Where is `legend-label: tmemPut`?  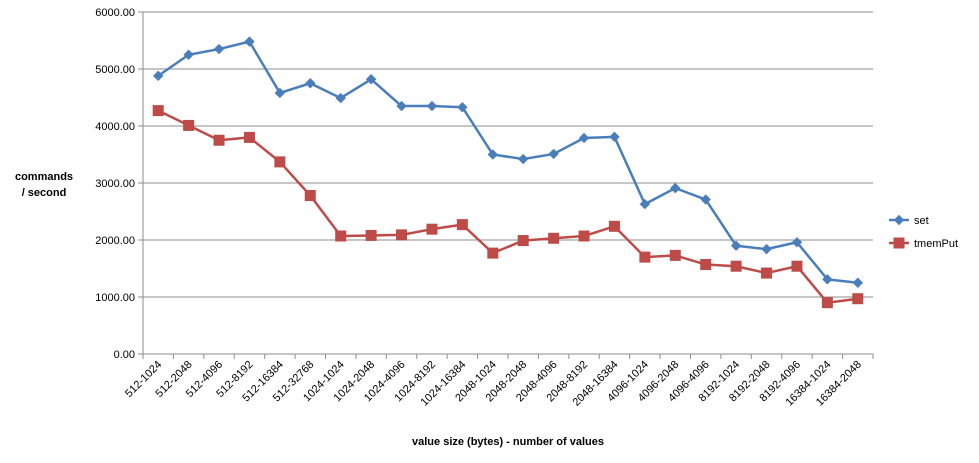 legend-label: tmemPut is located at coordinates (936, 244).